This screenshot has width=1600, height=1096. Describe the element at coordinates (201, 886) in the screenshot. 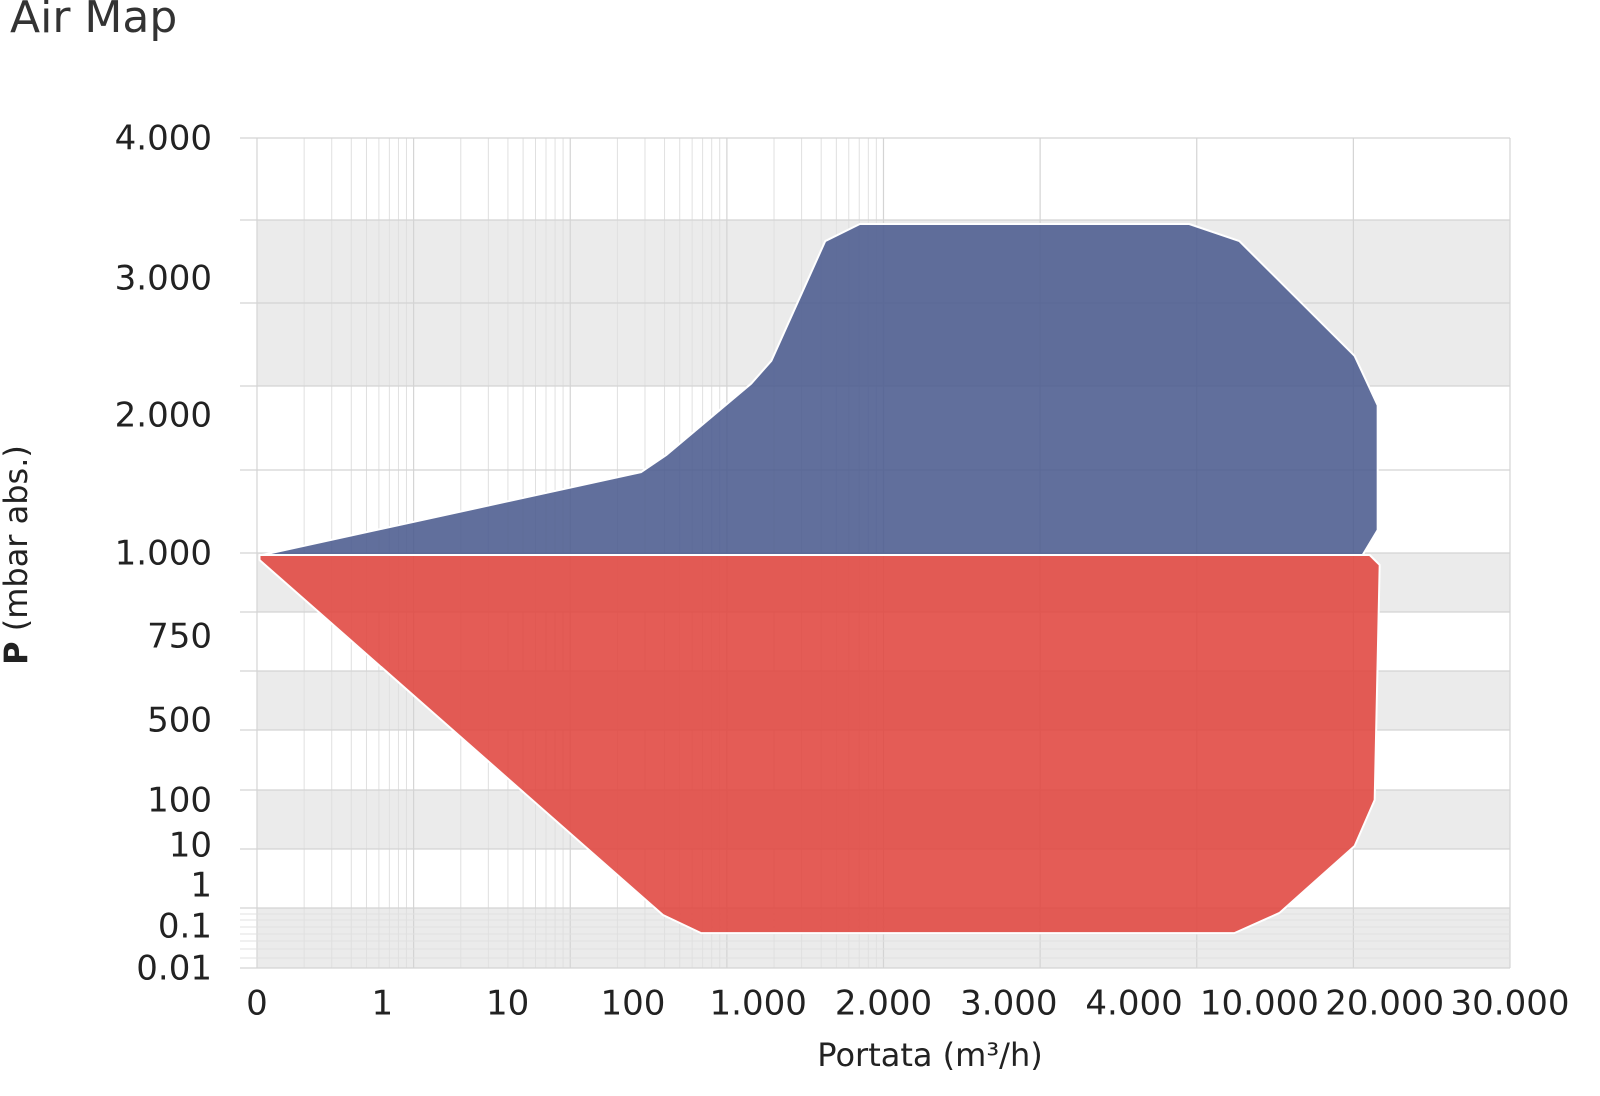

I see `y-tick-label: 1` at that location.